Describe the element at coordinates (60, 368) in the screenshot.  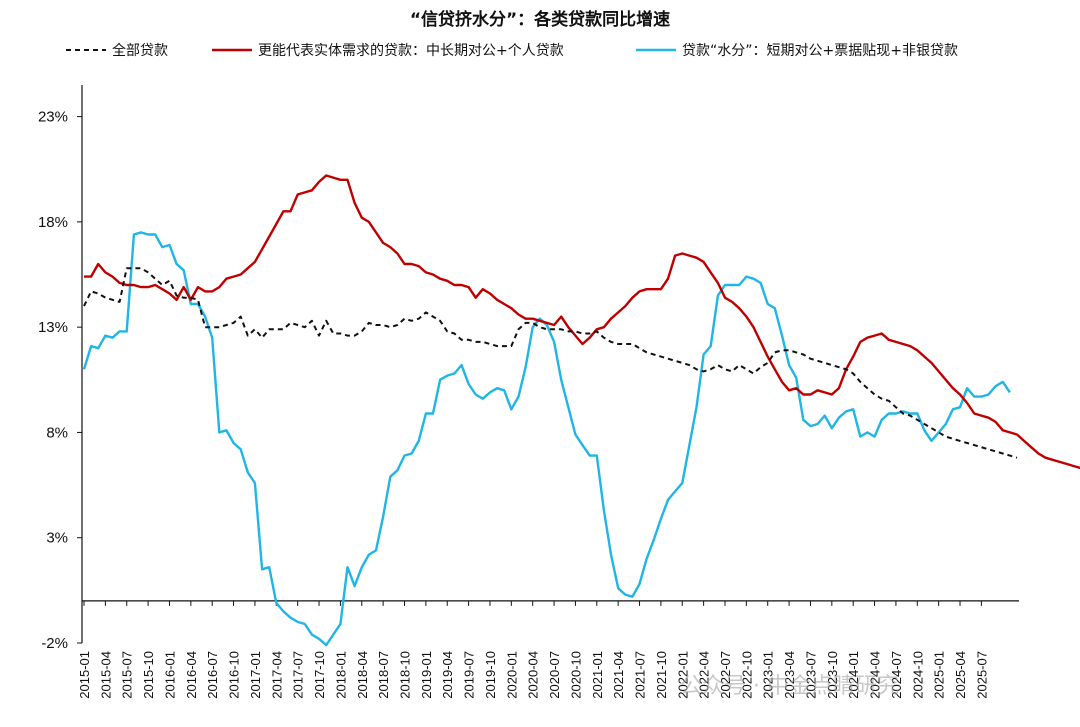
I see `y-axis: 23% 18% 13% 8% 3% -2%` at that location.